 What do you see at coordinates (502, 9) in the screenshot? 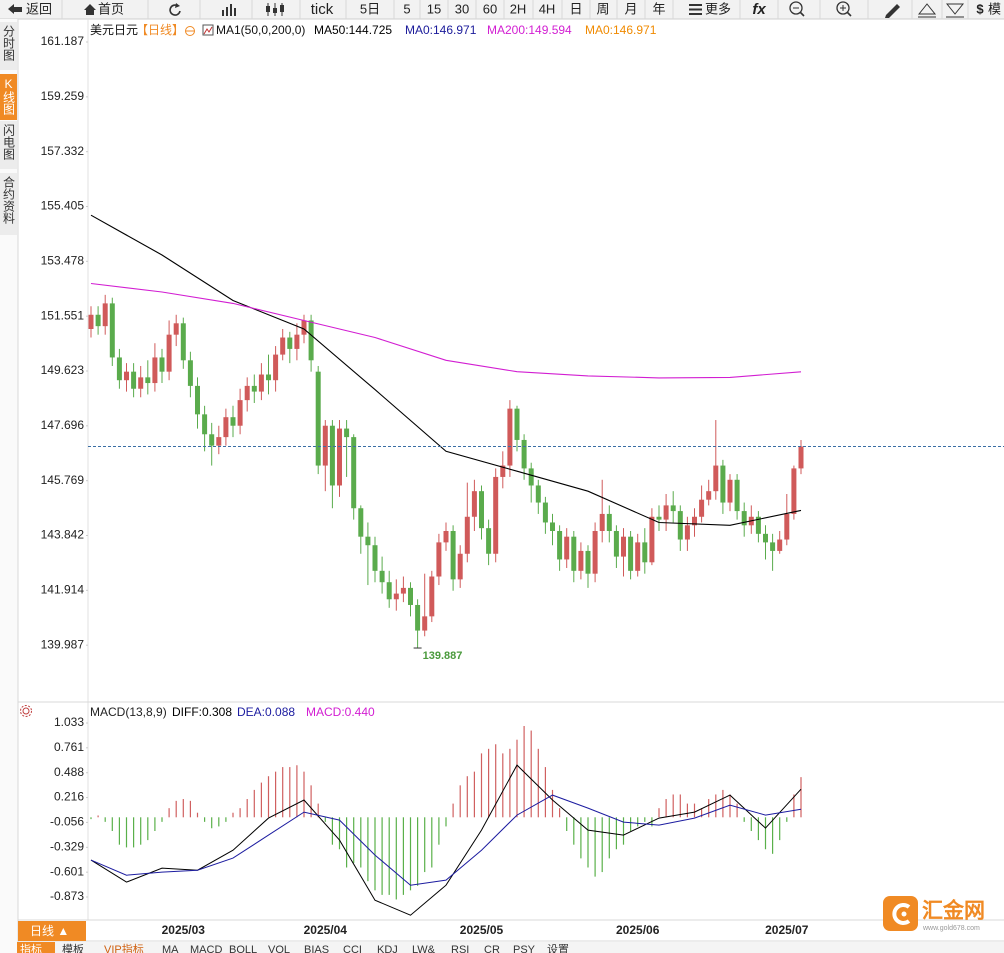
I see `toolbar` at bounding box center [502, 9].